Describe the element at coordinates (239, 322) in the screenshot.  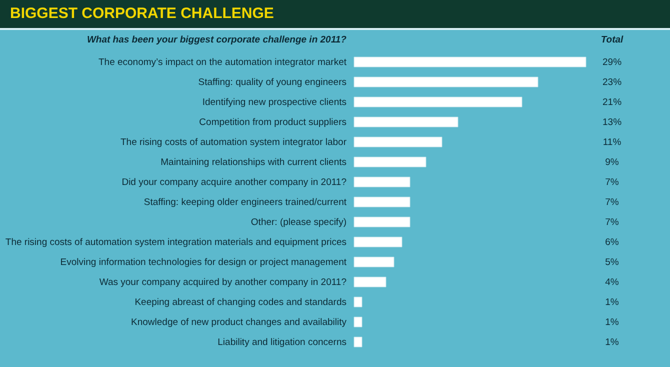
I see `y-tick-label: Knowledge of new product changes and availability` at that location.